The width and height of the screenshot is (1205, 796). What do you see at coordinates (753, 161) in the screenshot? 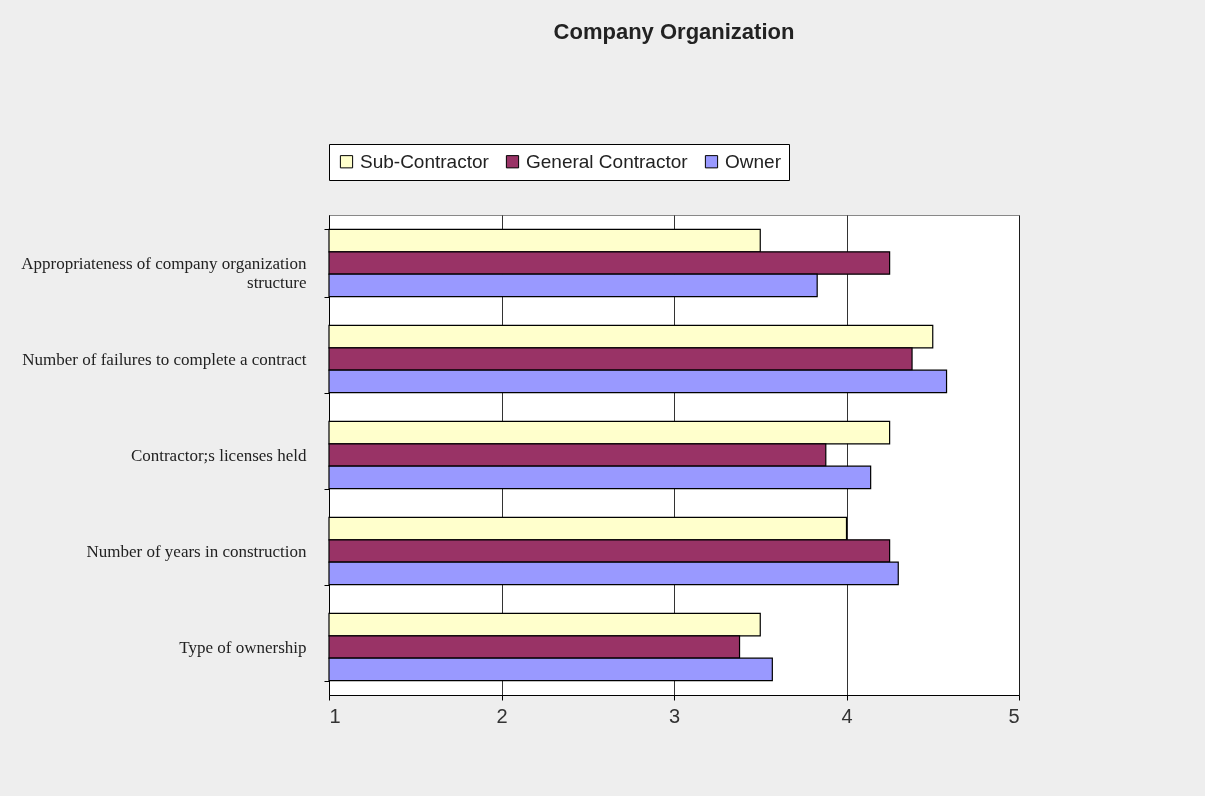
I see `legend-label: Owner` at bounding box center [753, 161].